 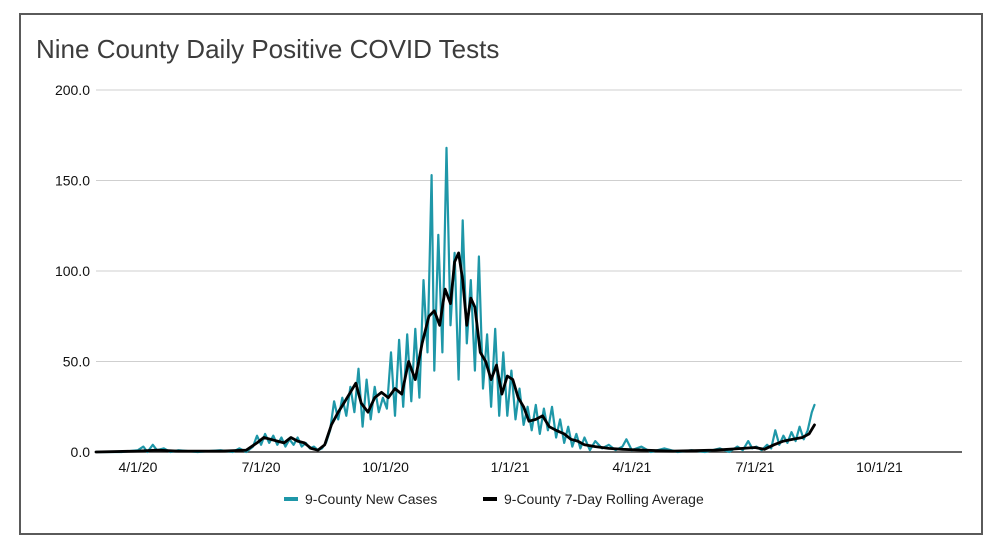 What do you see at coordinates (81, 452) in the screenshot?
I see `y-tick-label: 0.0` at bounding box center [81, 452].